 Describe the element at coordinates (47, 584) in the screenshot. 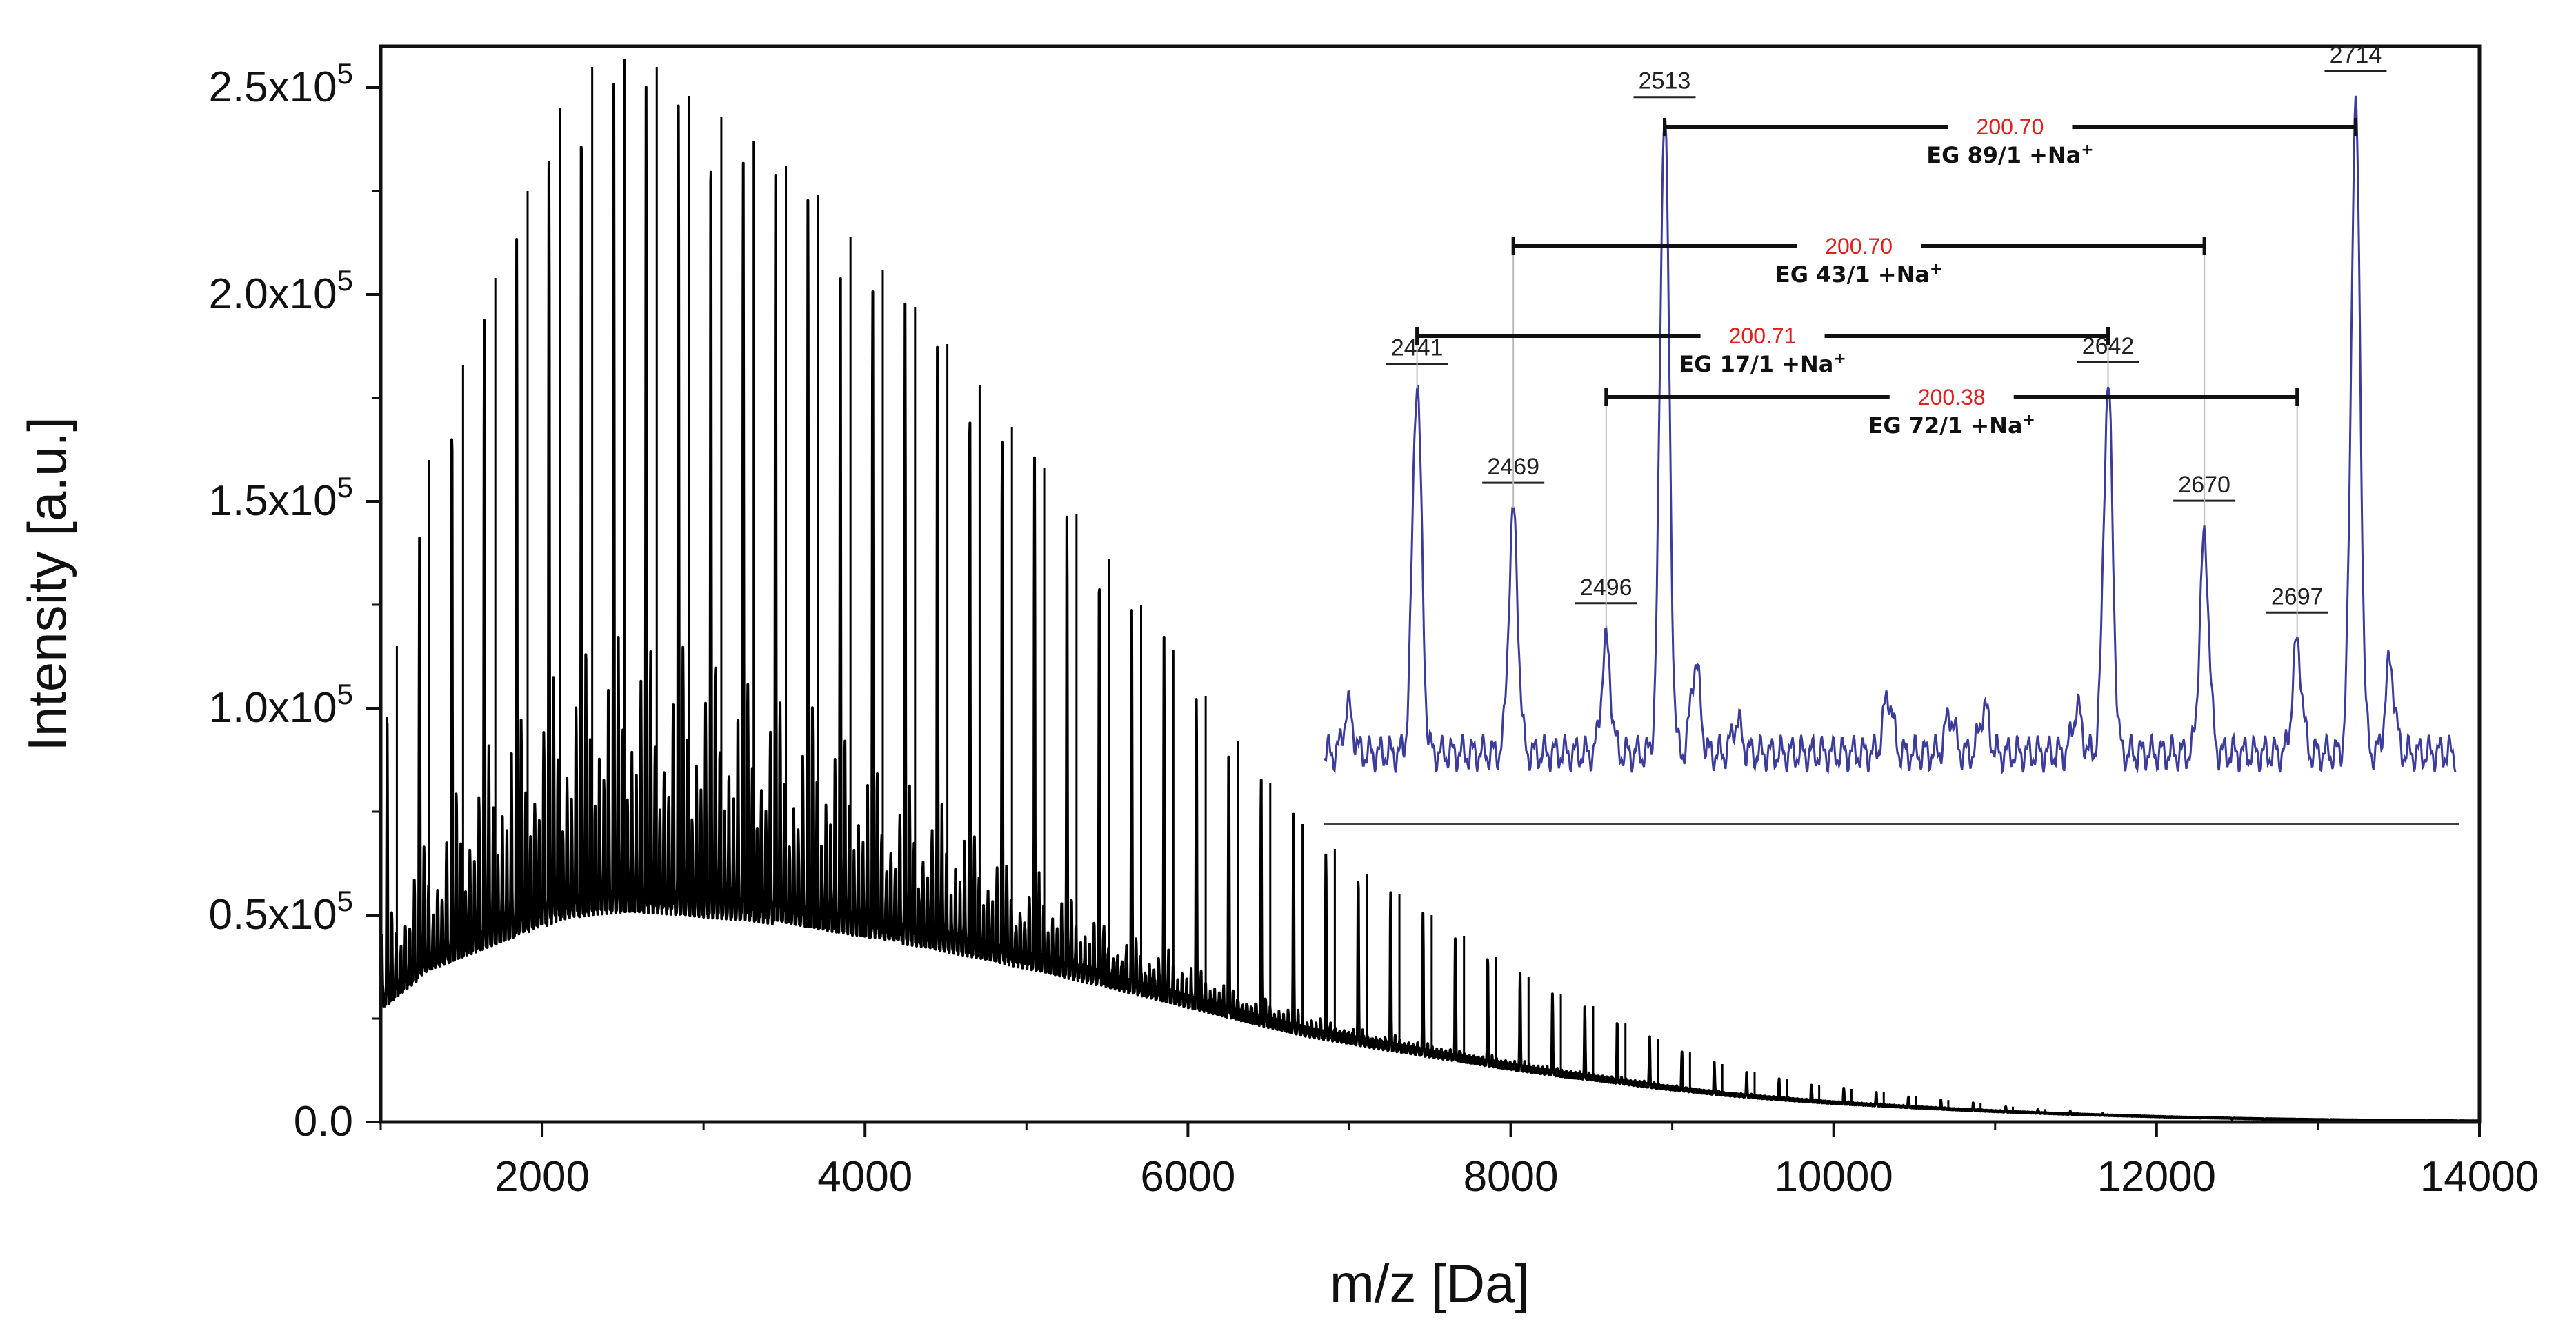

I see `y-axis-title: Intensity [a.u.]` at that location.